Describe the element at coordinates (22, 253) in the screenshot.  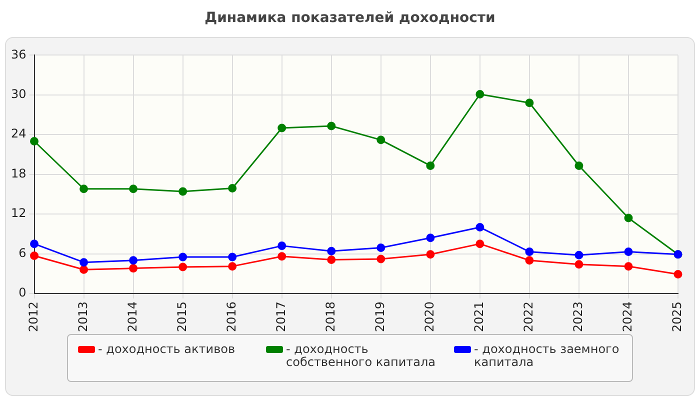
I see `y-tick-label: 6` at that location.